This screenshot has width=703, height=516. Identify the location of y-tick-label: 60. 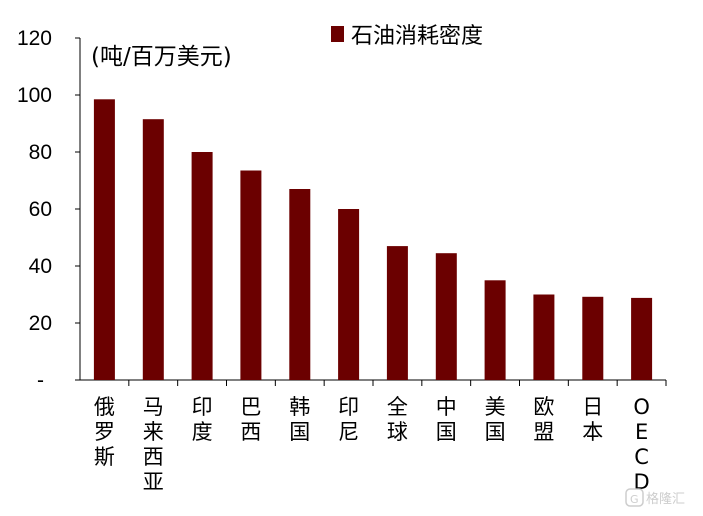
(40, 209).